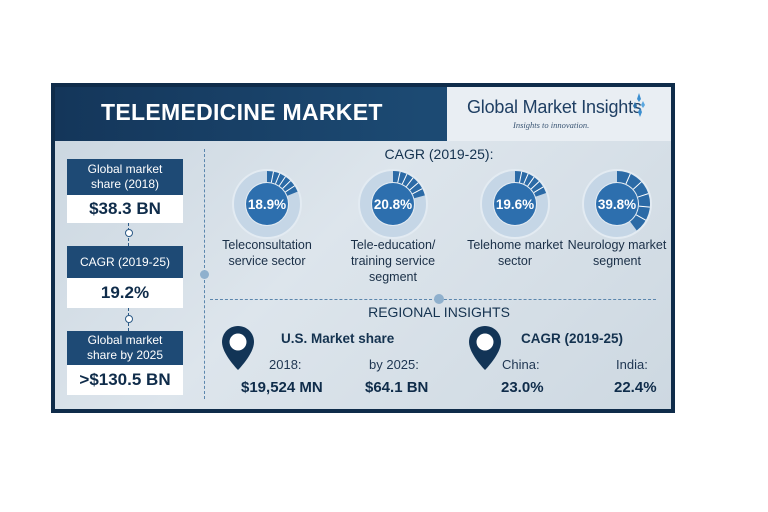 The image size is (768, 512). I want to click on us-2025-value: $64.1 BN, so click(397, 387).